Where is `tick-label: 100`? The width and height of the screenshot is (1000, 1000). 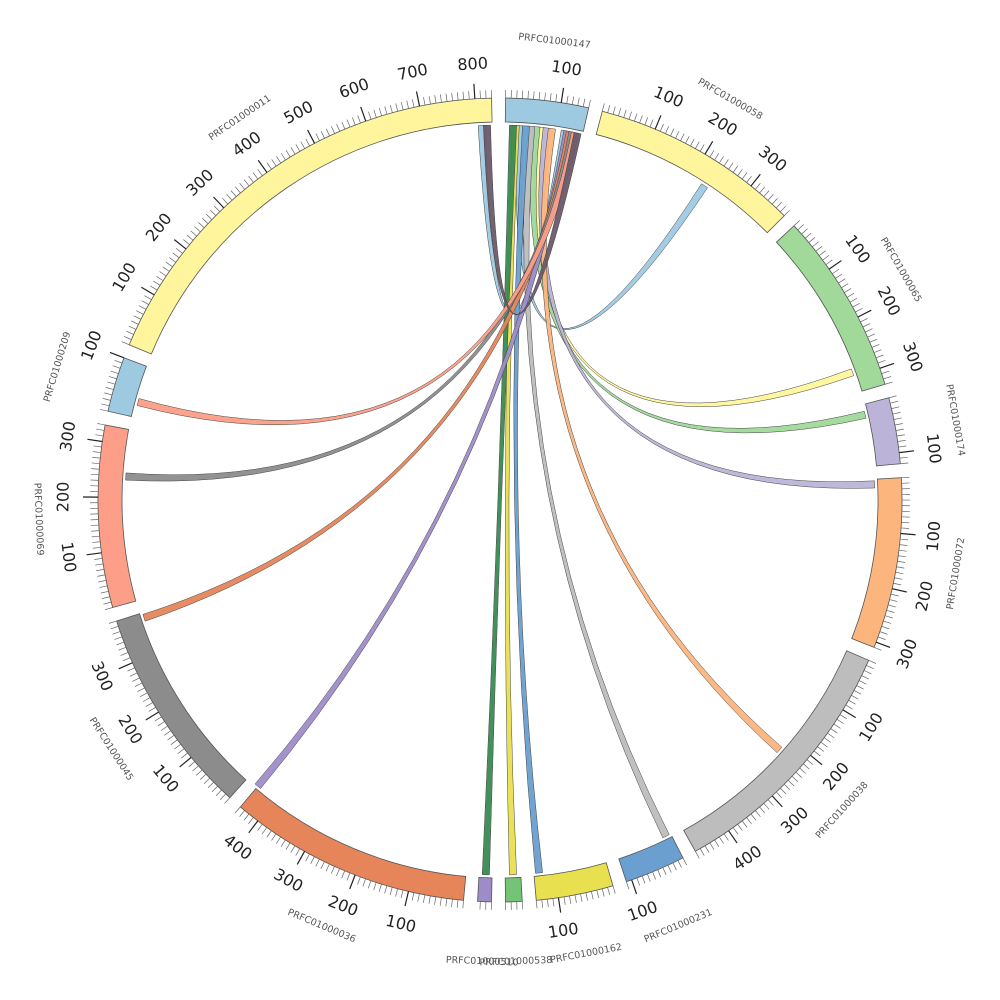
tick-label: 100 is located at coordinates (401, 923).